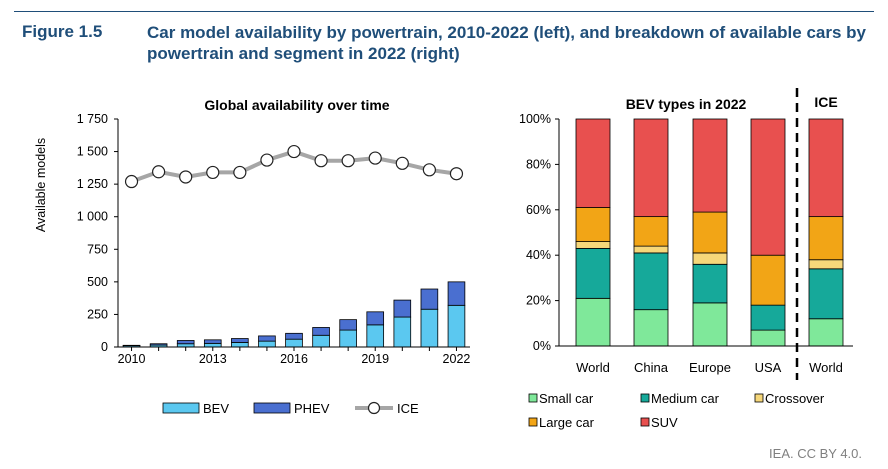 The image size is (888, 469). Describe the element at coordinates (535, 119) in the screenshot. I see `right-y-tick-label: 100%` at that location.